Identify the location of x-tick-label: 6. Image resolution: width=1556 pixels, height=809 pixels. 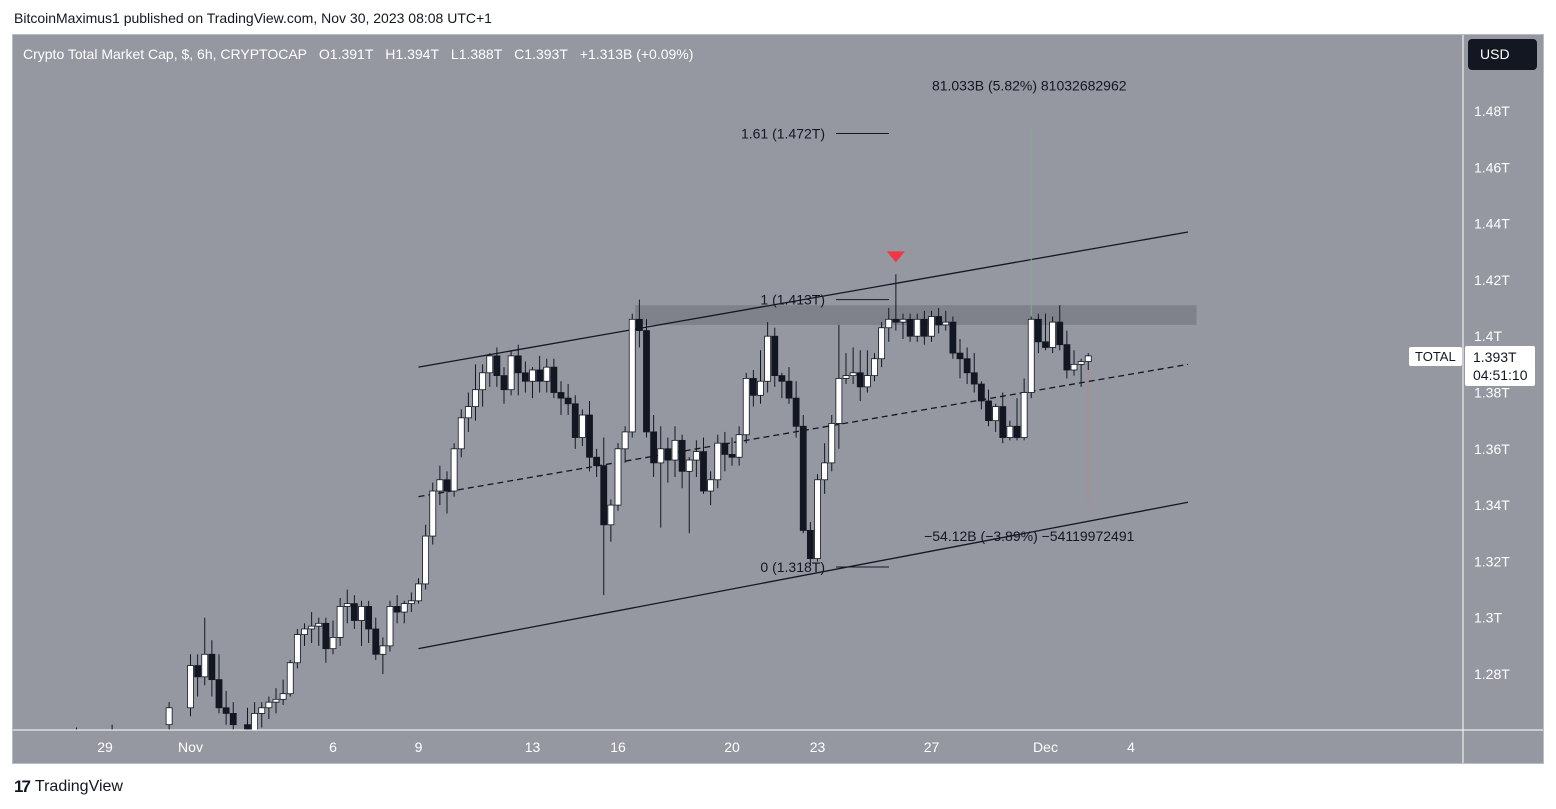
(333, 747).